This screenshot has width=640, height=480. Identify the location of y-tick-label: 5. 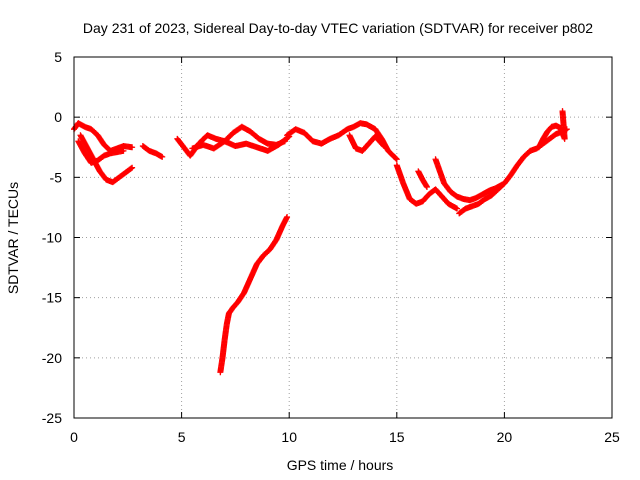
(58, 57).